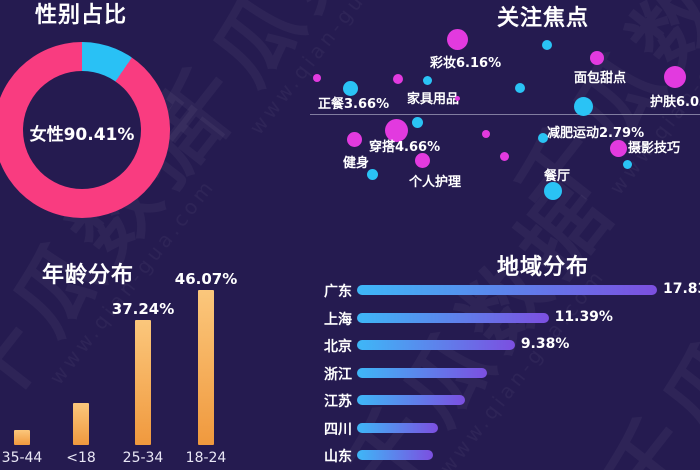  Describe the element at coordinates (553, 191) in the screenshot. I see `focus-bubble-餐厅` at that location.